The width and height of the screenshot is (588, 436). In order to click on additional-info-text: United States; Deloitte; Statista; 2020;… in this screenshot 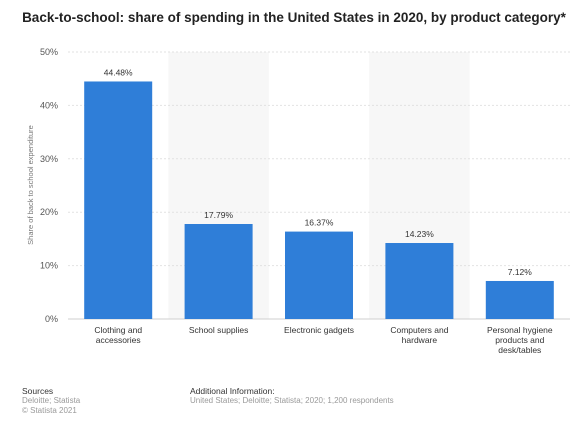, I will do `click(292, 400)`.